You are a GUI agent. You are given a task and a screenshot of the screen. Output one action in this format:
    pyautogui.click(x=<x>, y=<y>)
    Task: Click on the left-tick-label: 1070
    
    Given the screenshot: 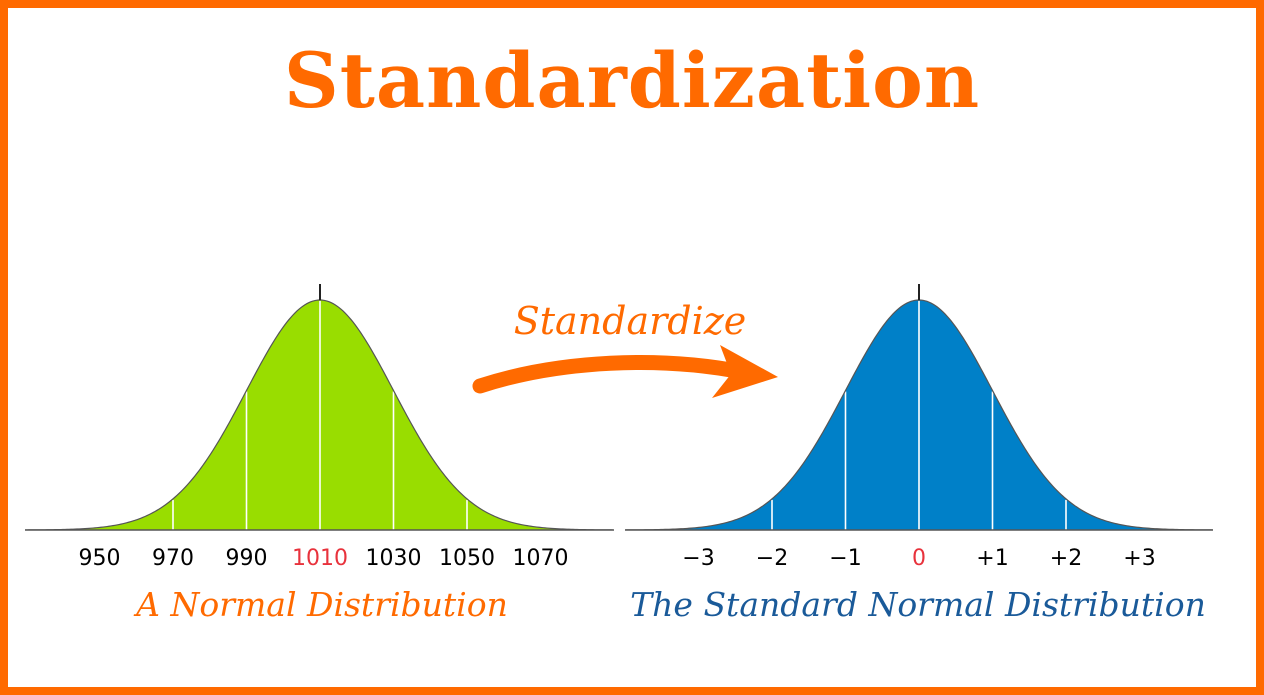 What is the action you would take?
    pyautogui.click(x=541, y=558)
    